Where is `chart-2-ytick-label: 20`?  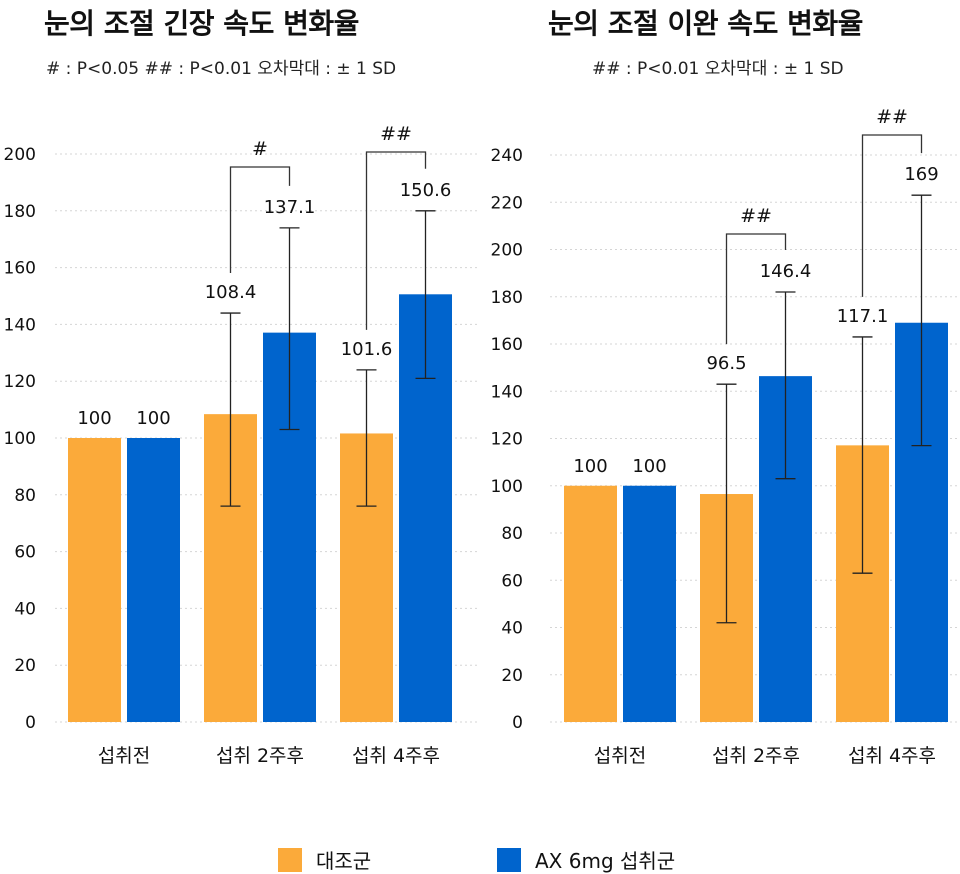 chart-2-ytick-label: 20 is located at coordinates (512, 676).